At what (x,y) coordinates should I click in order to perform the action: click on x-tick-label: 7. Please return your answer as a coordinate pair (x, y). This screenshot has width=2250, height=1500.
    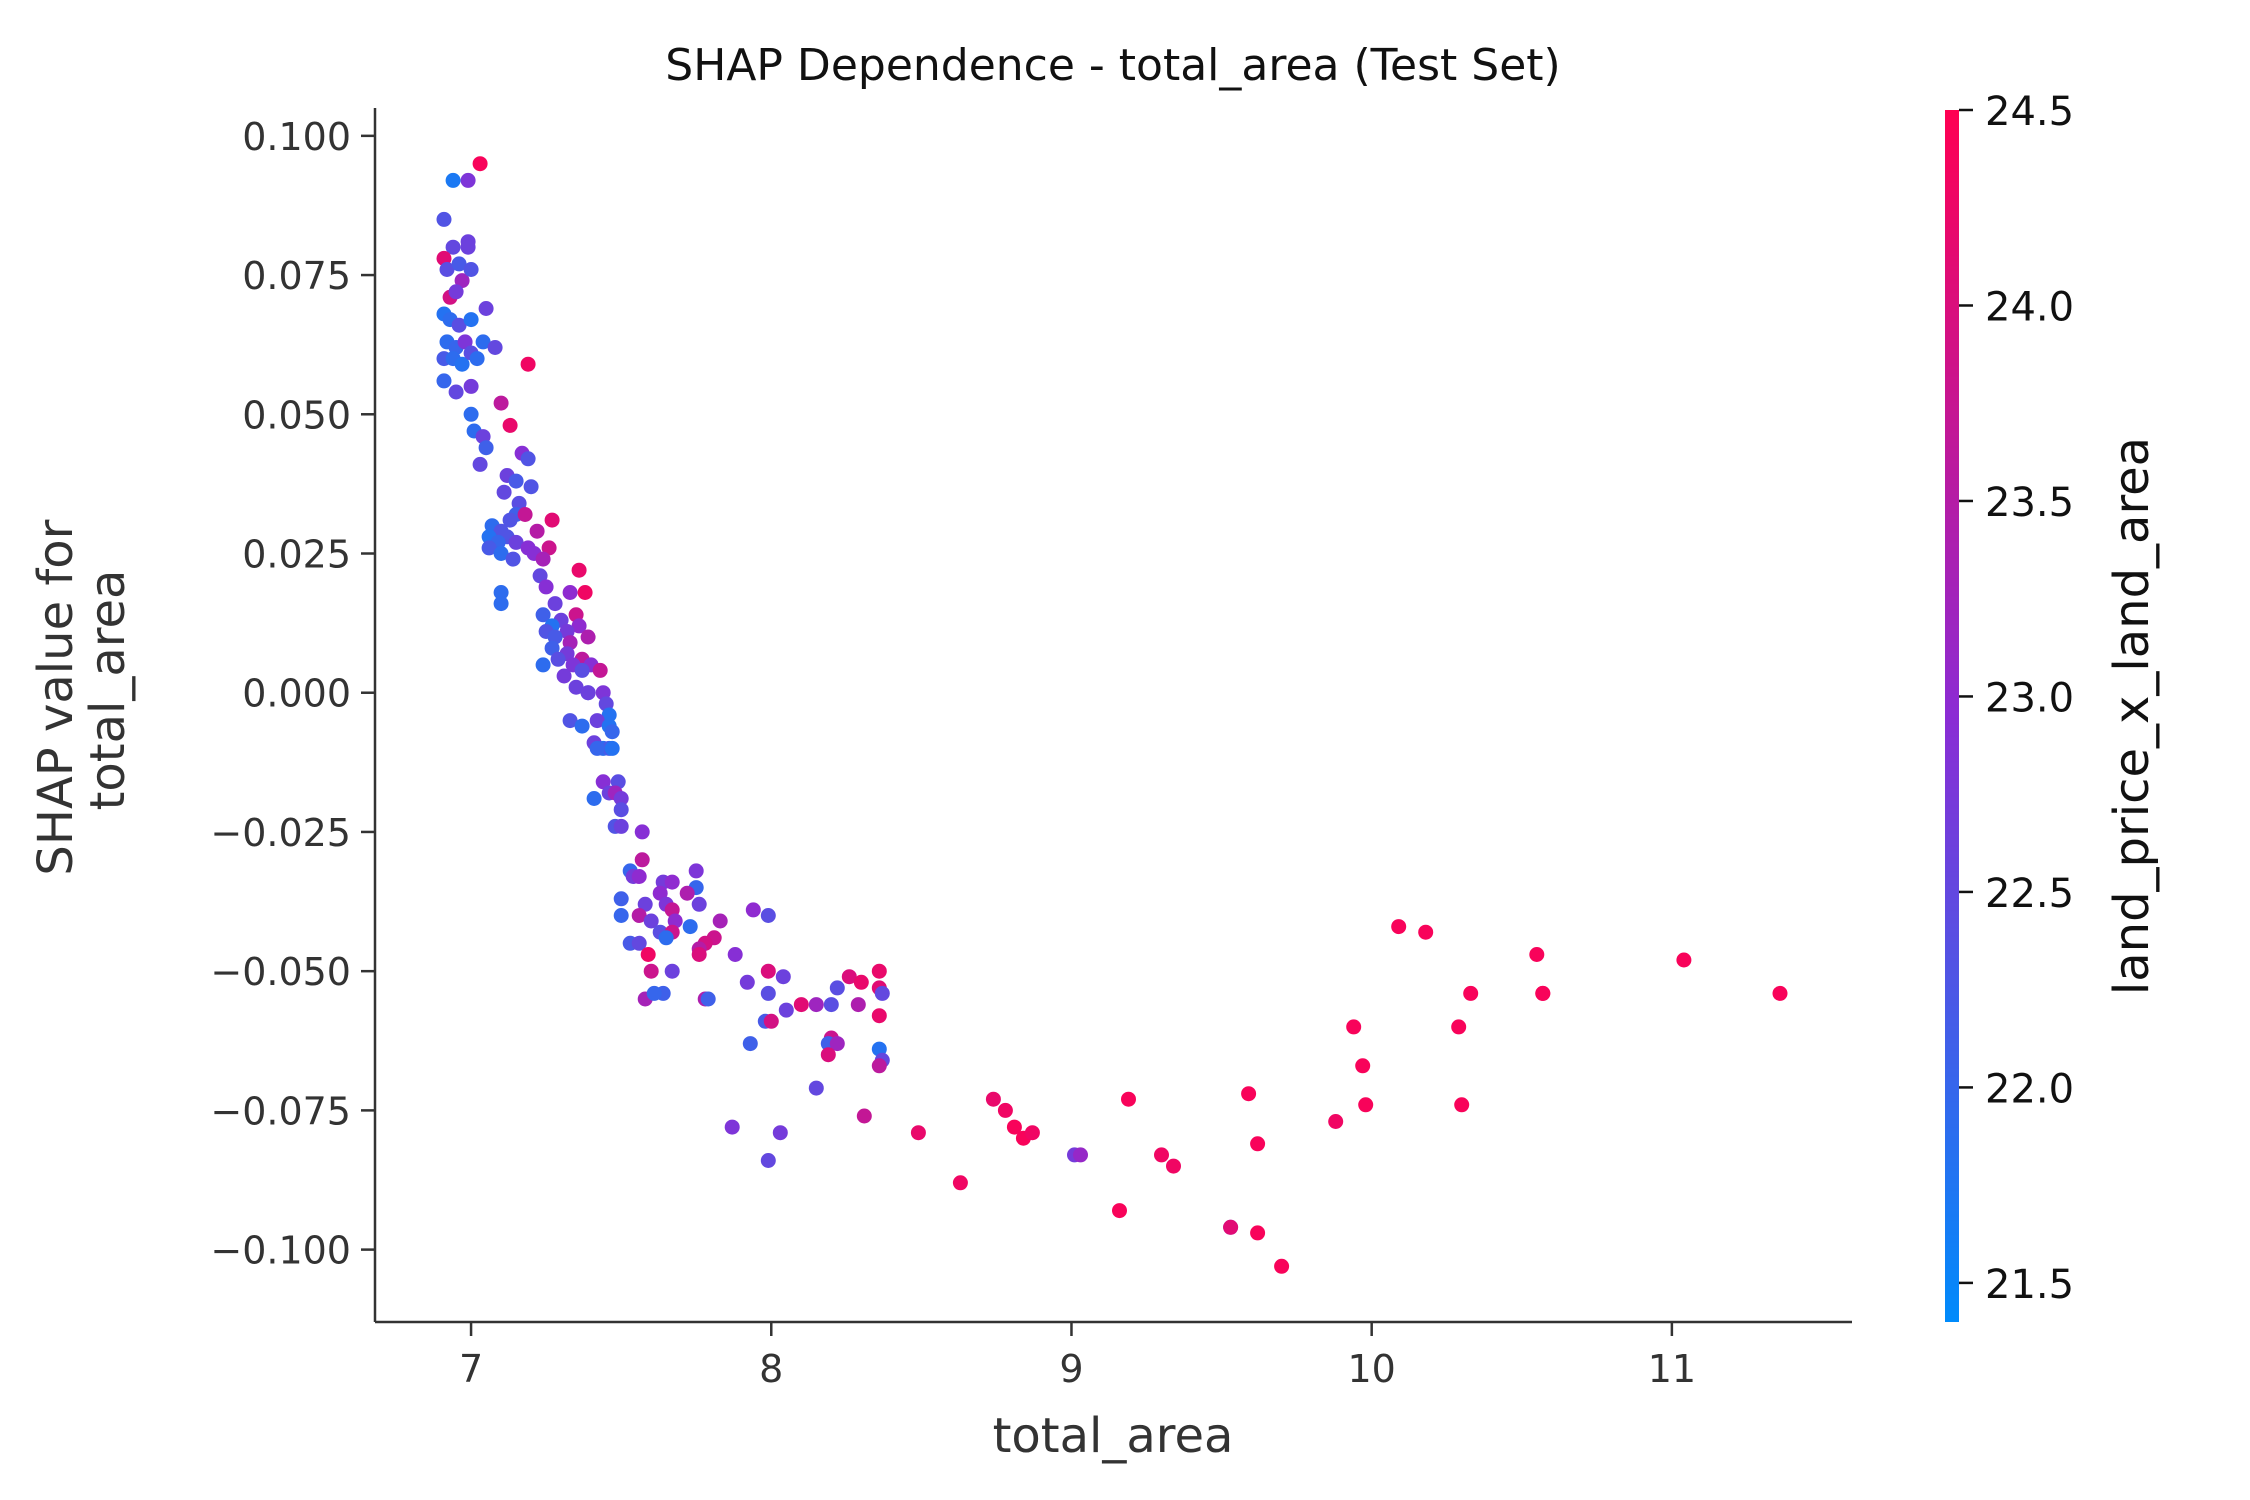
    Looking at the image, I should click on (471, 1369).